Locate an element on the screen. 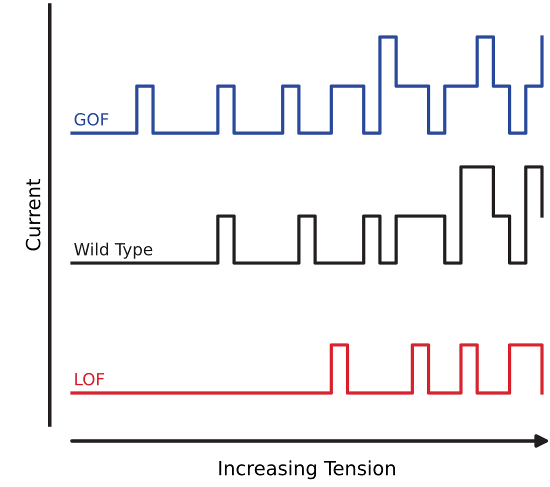 The image size is (550, 487). series-label: LOF is located at coordinates (89, 379).